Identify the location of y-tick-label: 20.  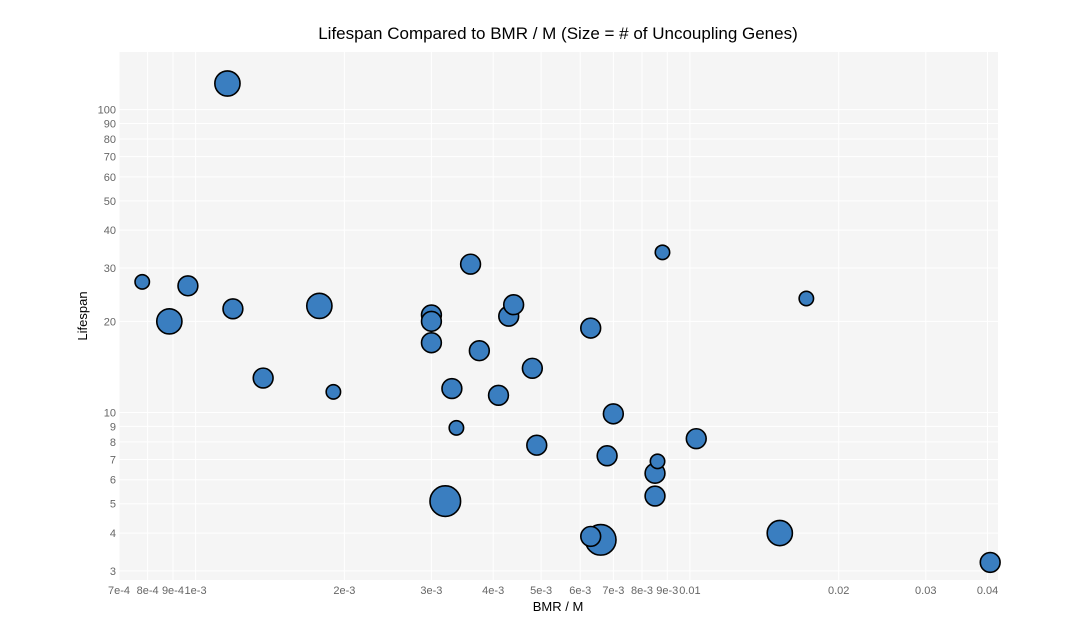
(110, 322).